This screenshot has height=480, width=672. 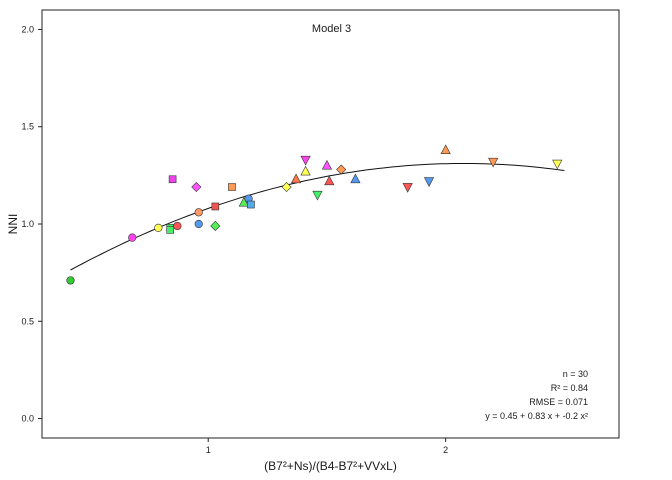 I want to click on x-tick-label: 2, so click(x=445, y=450).